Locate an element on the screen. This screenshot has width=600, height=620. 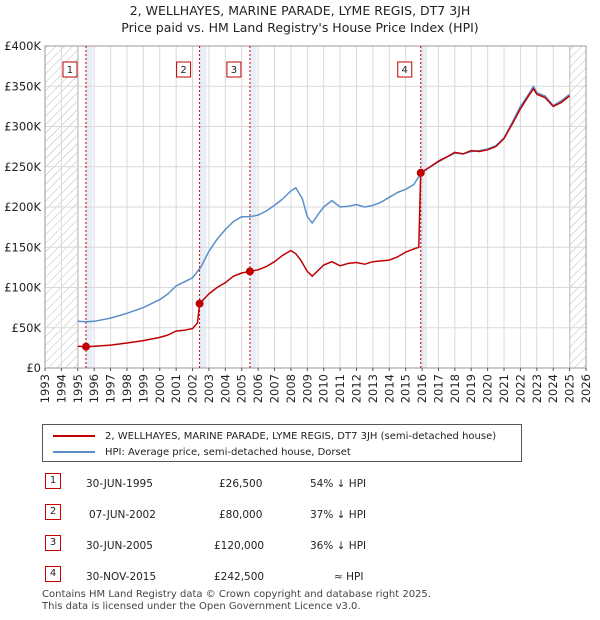
sale-price: £26,500 is located at coordinates (241, 484).